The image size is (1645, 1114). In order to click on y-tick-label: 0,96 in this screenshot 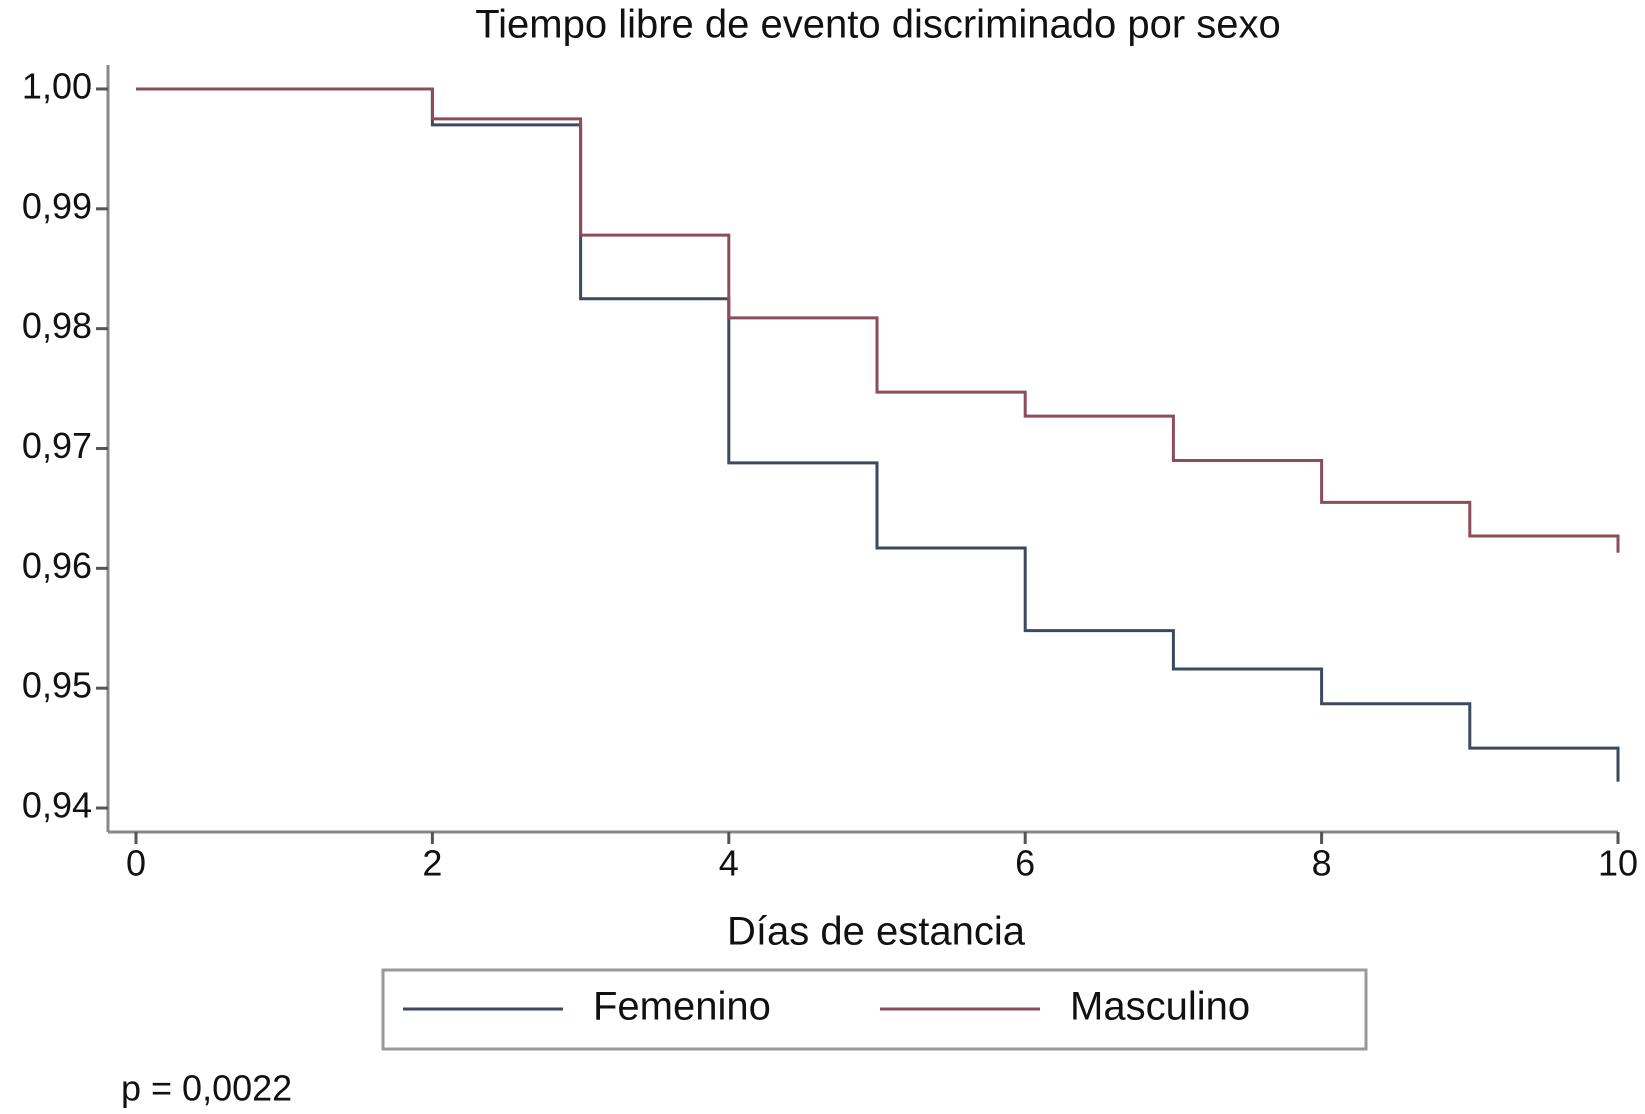, I will do `click(57, 565)`.